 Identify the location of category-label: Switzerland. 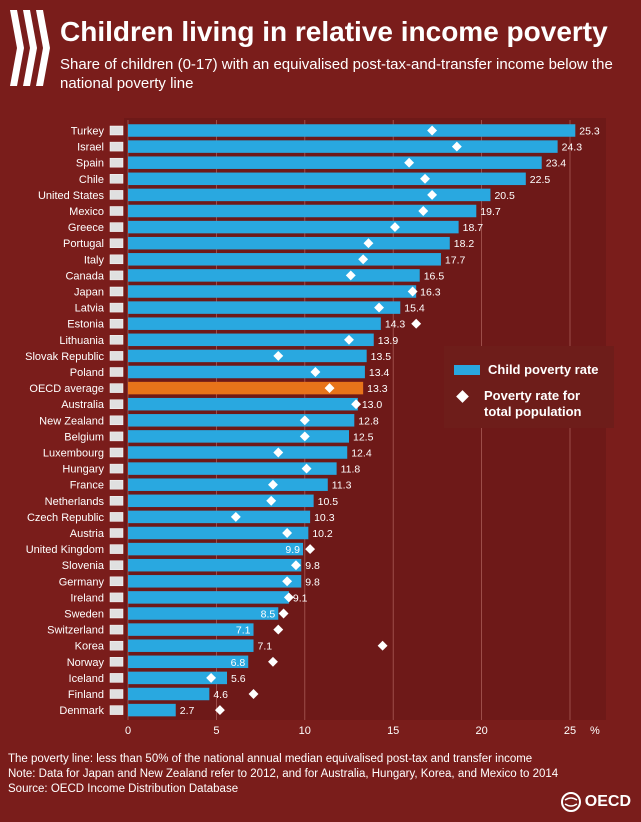
(75, 631).